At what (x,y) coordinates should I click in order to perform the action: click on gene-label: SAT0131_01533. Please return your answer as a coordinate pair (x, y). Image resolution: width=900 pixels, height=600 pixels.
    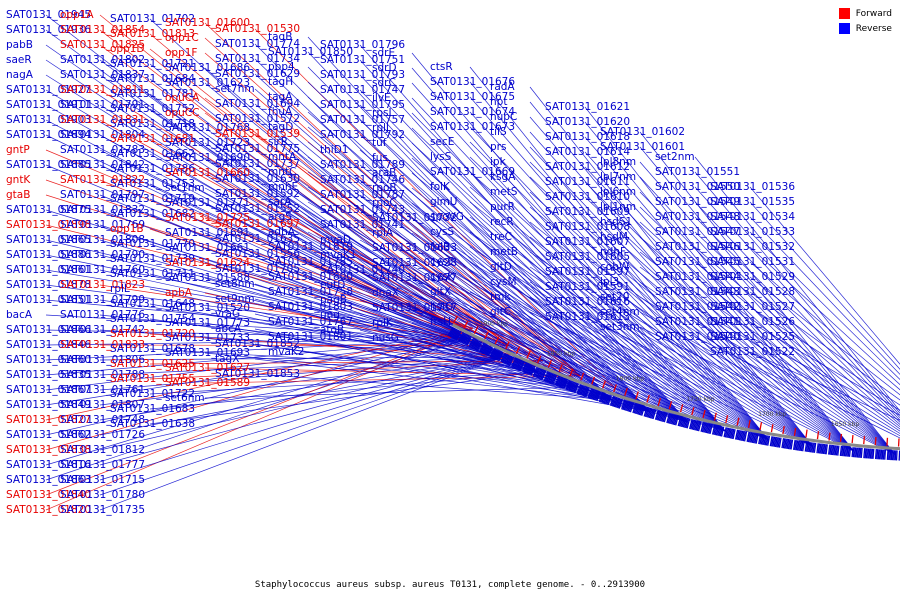
    Looking at the image, I should click on (752, 232).